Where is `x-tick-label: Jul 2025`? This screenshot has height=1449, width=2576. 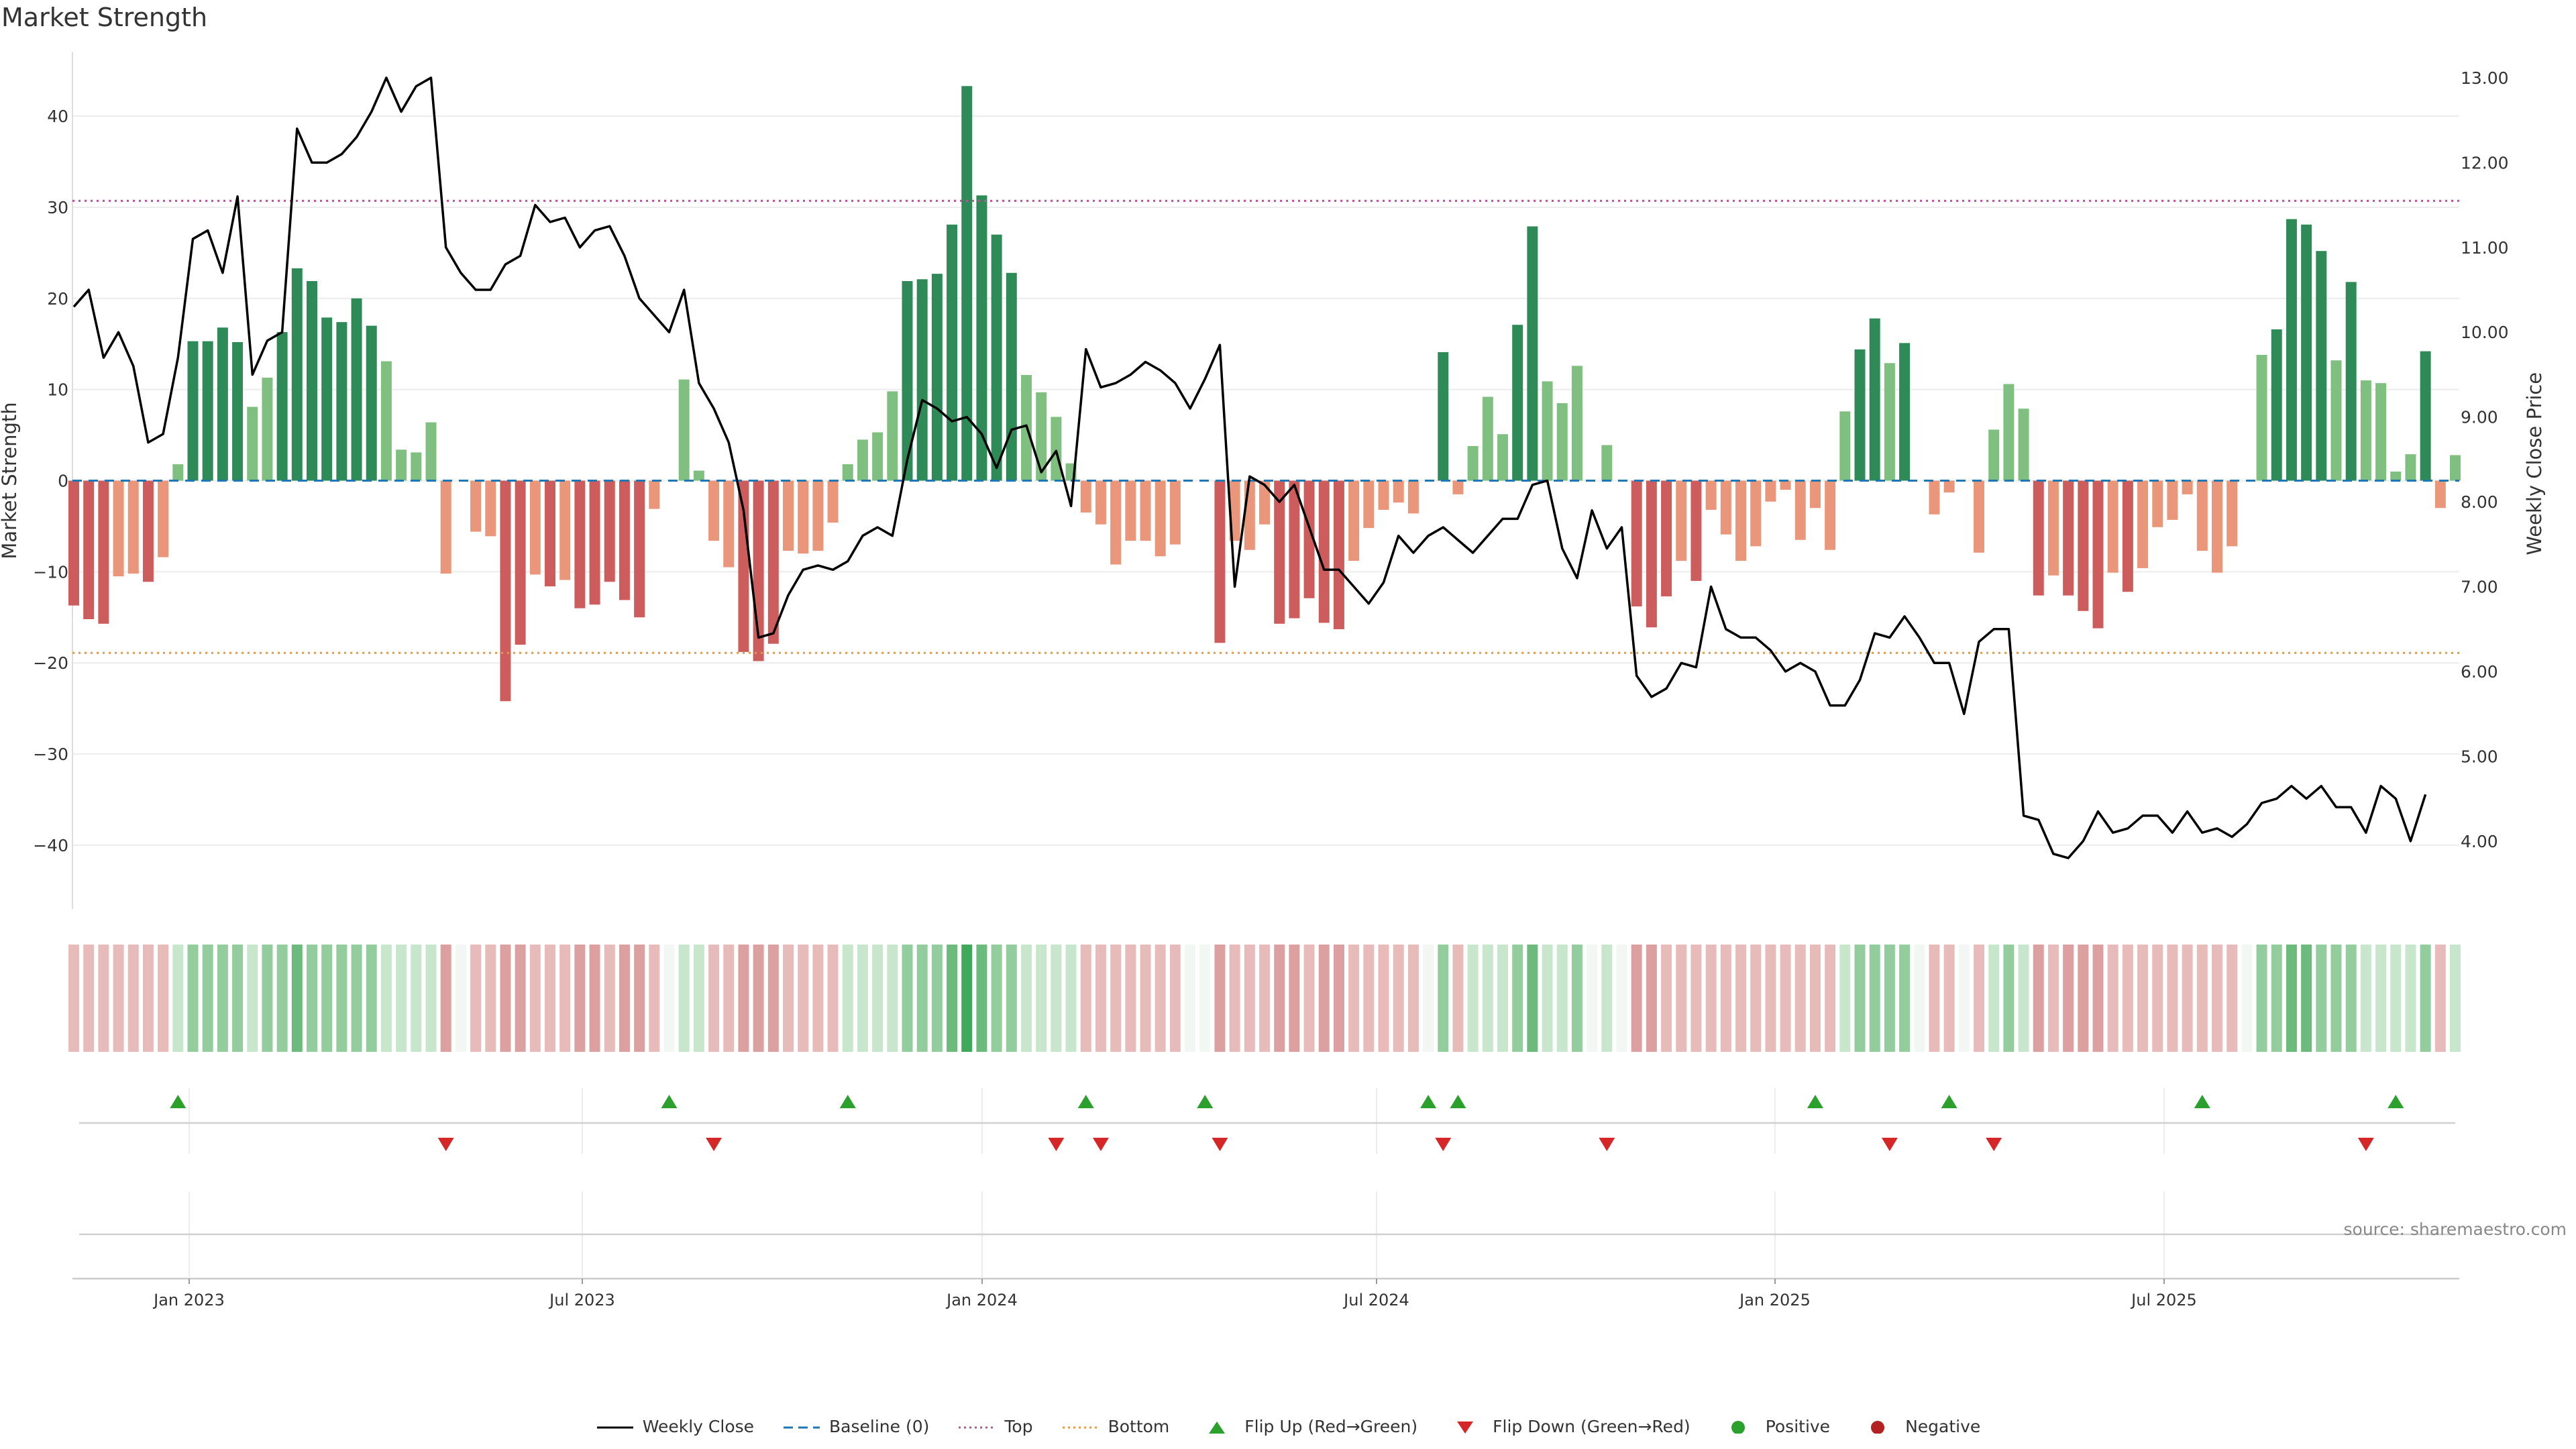
x-tick-label: Jul 2025 is located at coordinates (2163, 1300).